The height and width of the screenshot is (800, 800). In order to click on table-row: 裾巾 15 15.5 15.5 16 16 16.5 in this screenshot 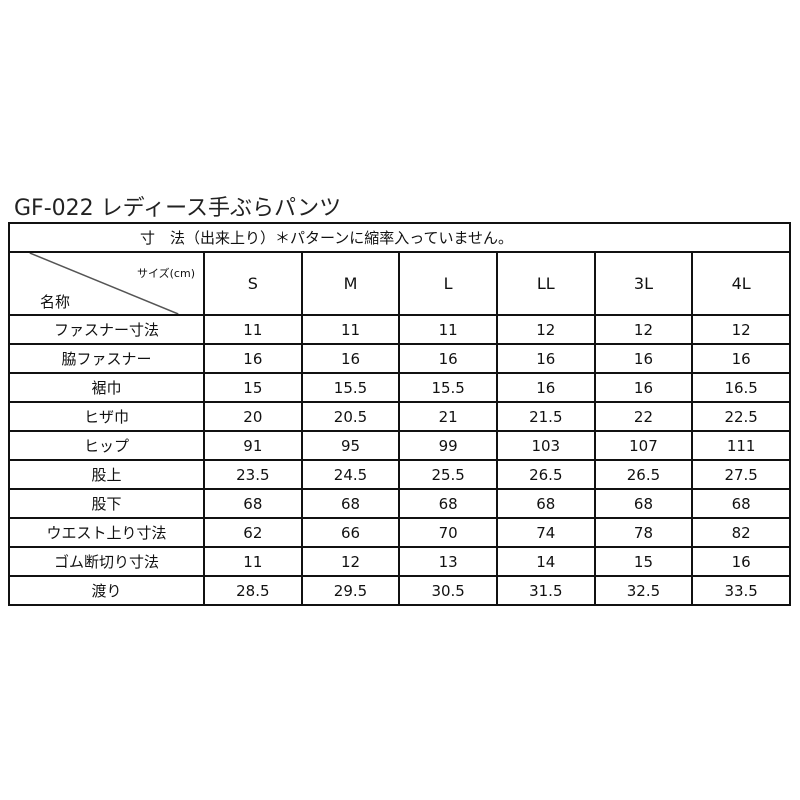, I will do `click(399, 387)`.